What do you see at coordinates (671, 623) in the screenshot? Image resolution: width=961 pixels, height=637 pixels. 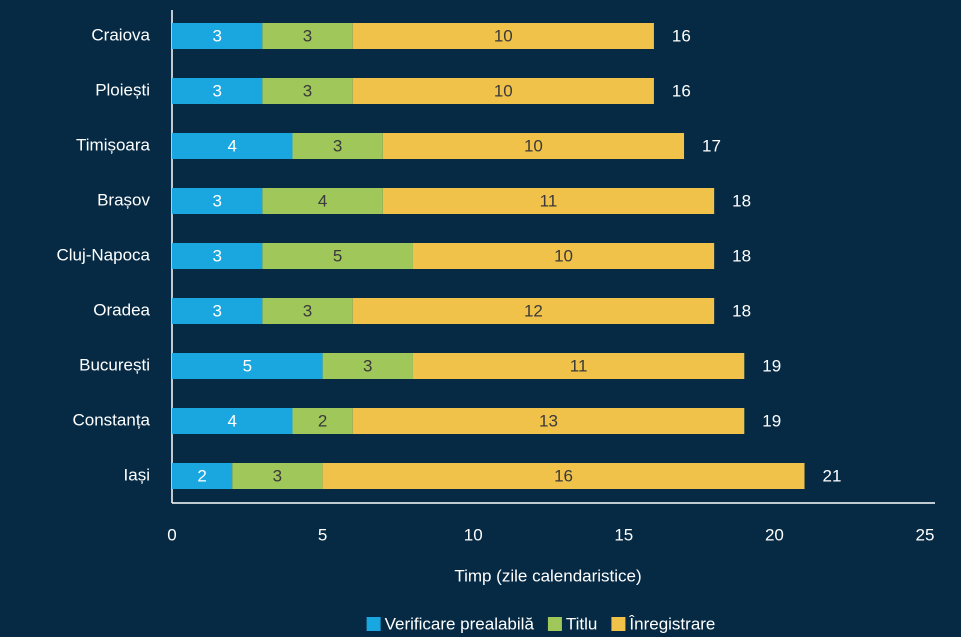 I see `legend-label: Înregistrare` at bounding box center [671, 623].